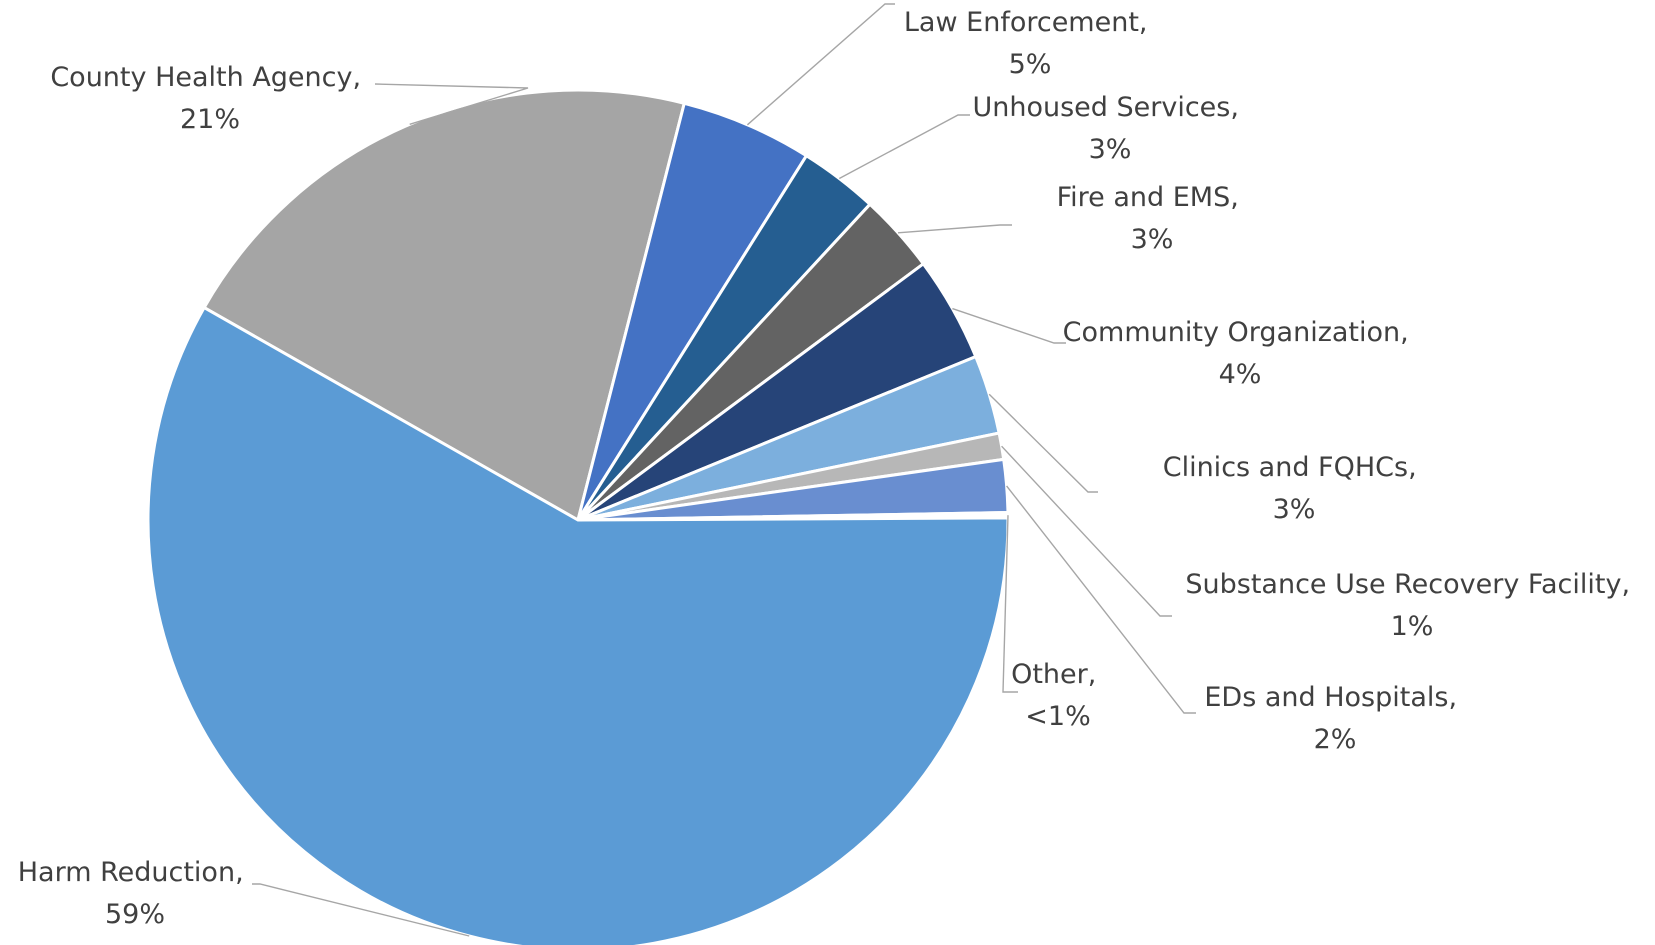 The width and height of the screenshot is (1655, 945). What do you see at coordinates (209, 98) in the screenshot?
I see `label-county-health-agency: County Health Agency, 21%` at bounding box center [209, 98].